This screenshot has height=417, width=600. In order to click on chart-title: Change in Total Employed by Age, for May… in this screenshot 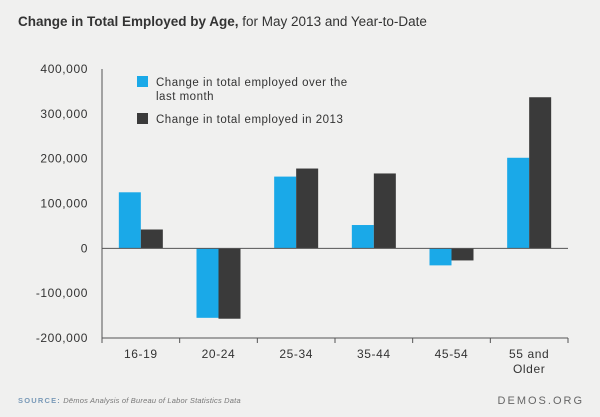, I will do `click(222, 21)`.